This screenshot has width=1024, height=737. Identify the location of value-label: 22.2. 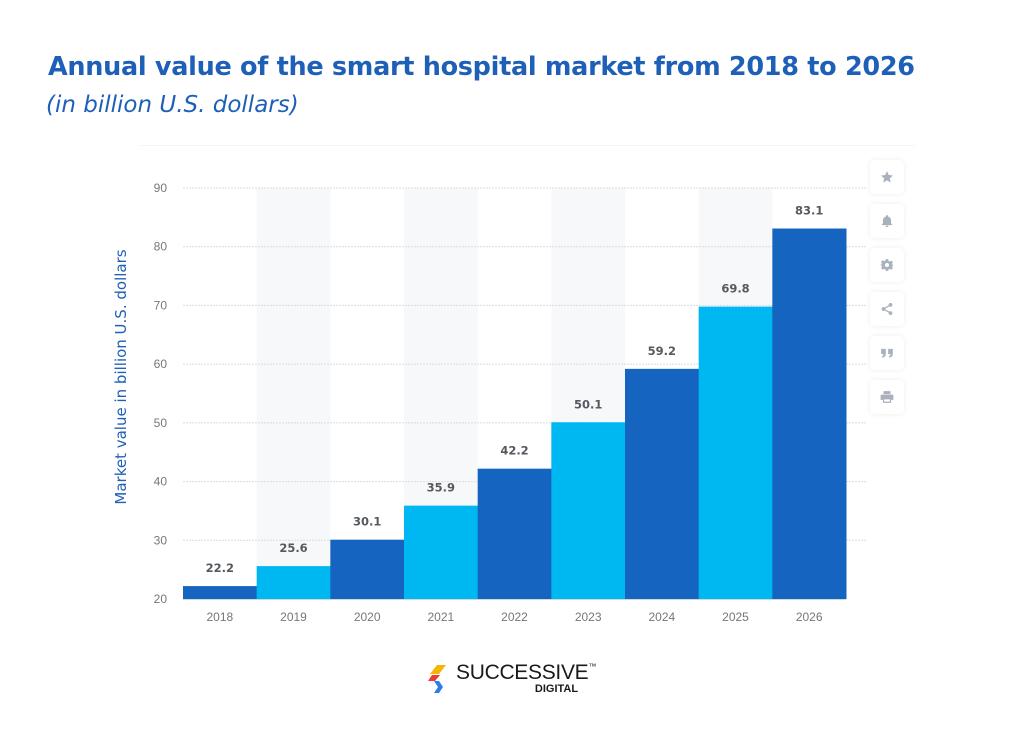
(220, 568).